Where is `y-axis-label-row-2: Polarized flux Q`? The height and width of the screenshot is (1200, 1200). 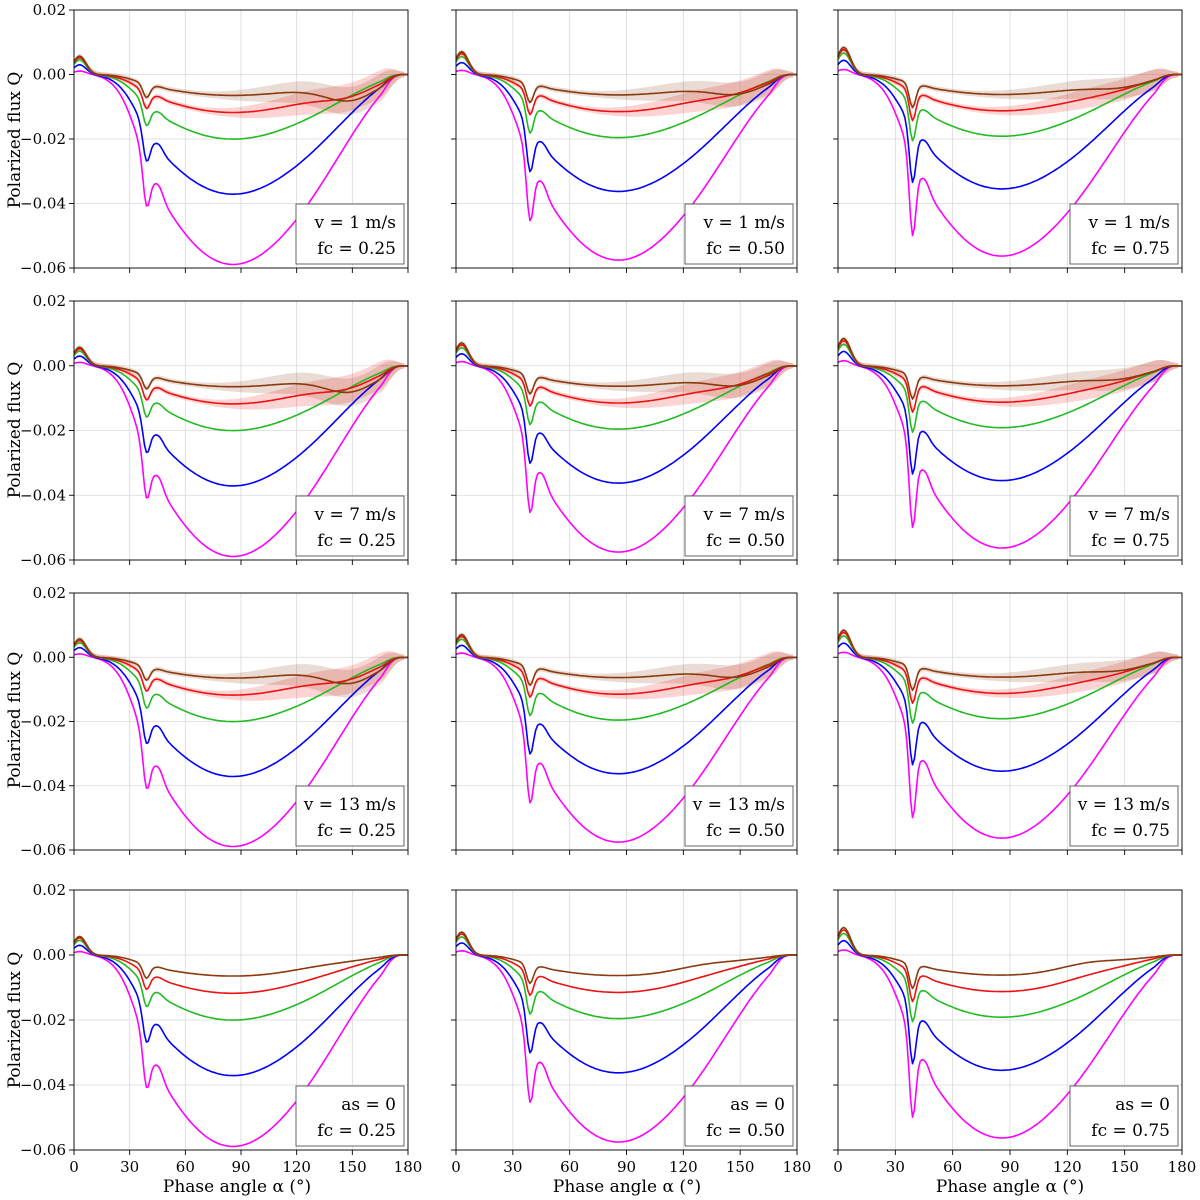 y-axis-label-row-2: Polarized flux Q is located at coordinates (15, 430).